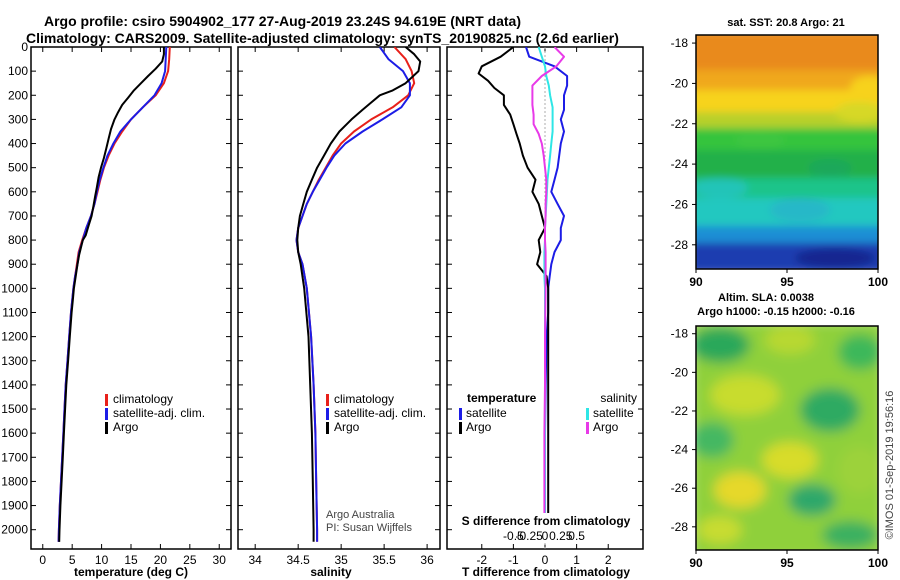 This screenshot has width=900, height=580. I want to click on depth-tick-label: 1100, so click(15, 312).